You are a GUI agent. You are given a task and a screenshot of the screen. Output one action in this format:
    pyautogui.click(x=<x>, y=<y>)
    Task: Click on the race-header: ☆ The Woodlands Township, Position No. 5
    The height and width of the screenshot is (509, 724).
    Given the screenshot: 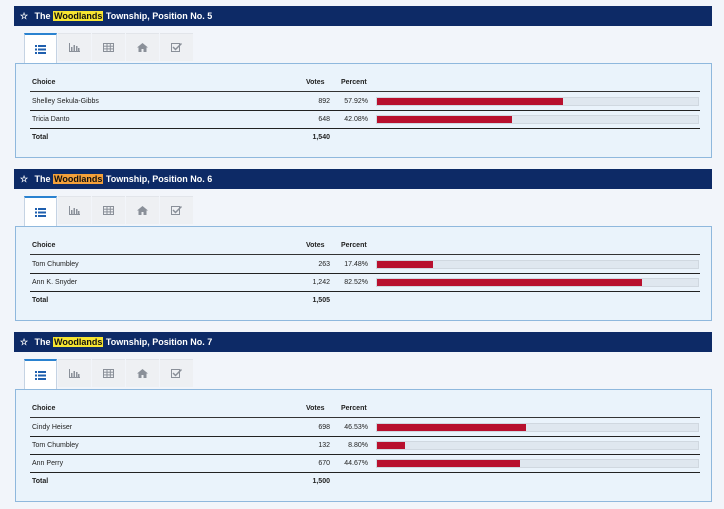 What is the action you would take?
    pyautogui.click(x=363, y=16)
    